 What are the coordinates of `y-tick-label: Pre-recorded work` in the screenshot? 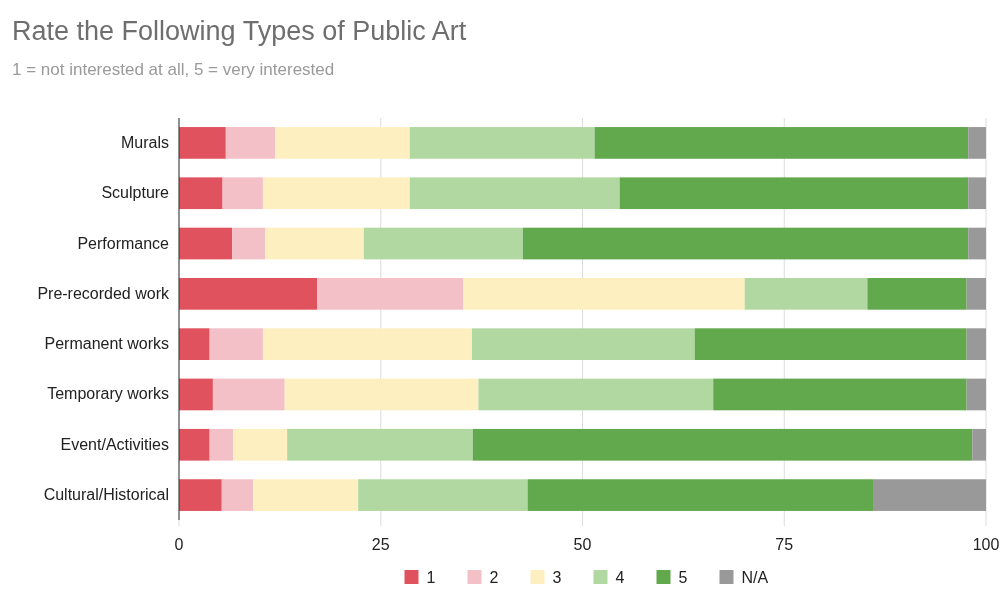 It's located at (103, 293).